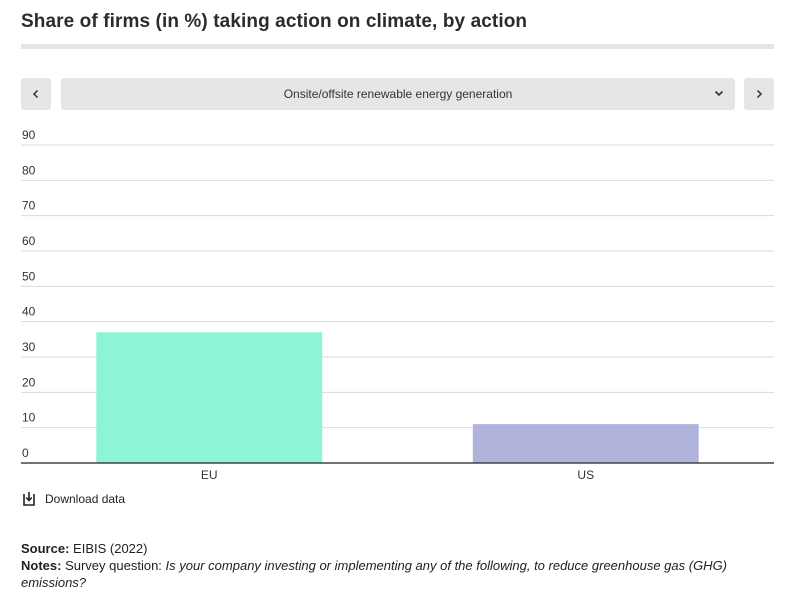 This screenshot has width=800, height=606. Describe the element at coordinates (29, 170) in the screenshot. I see `y-tick-label: 80` at that location.